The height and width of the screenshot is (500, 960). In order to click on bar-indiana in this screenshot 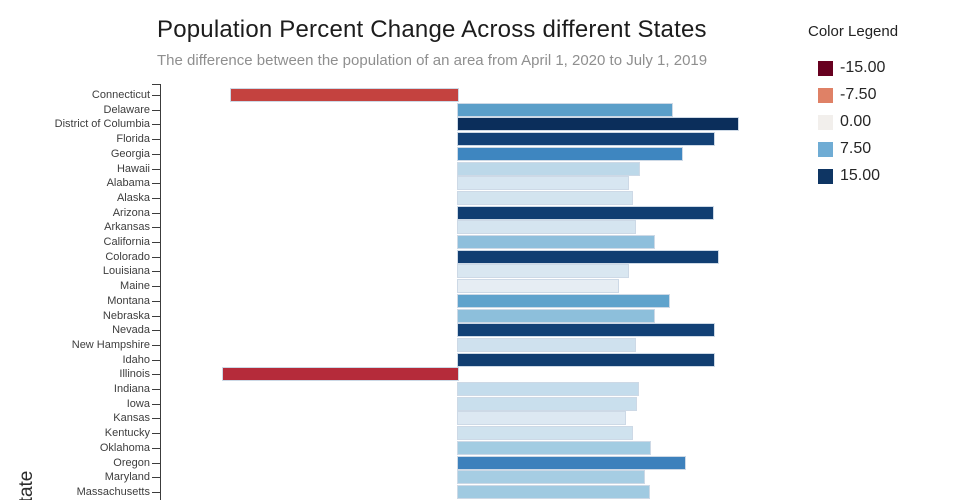, I will do `click(548, 389)`.